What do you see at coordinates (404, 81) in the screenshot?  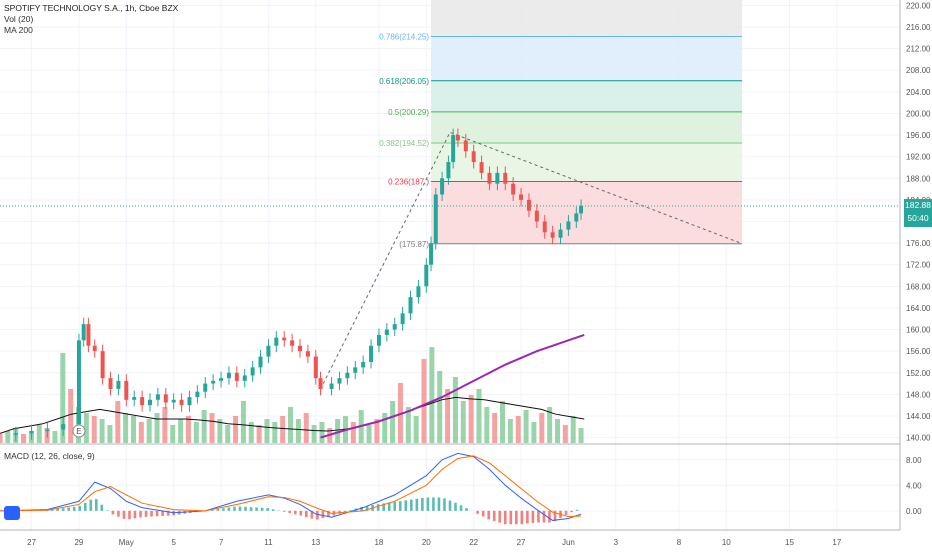 I see `fib-level-label: 0.618(206.05)` at bounding box center [404, 81].